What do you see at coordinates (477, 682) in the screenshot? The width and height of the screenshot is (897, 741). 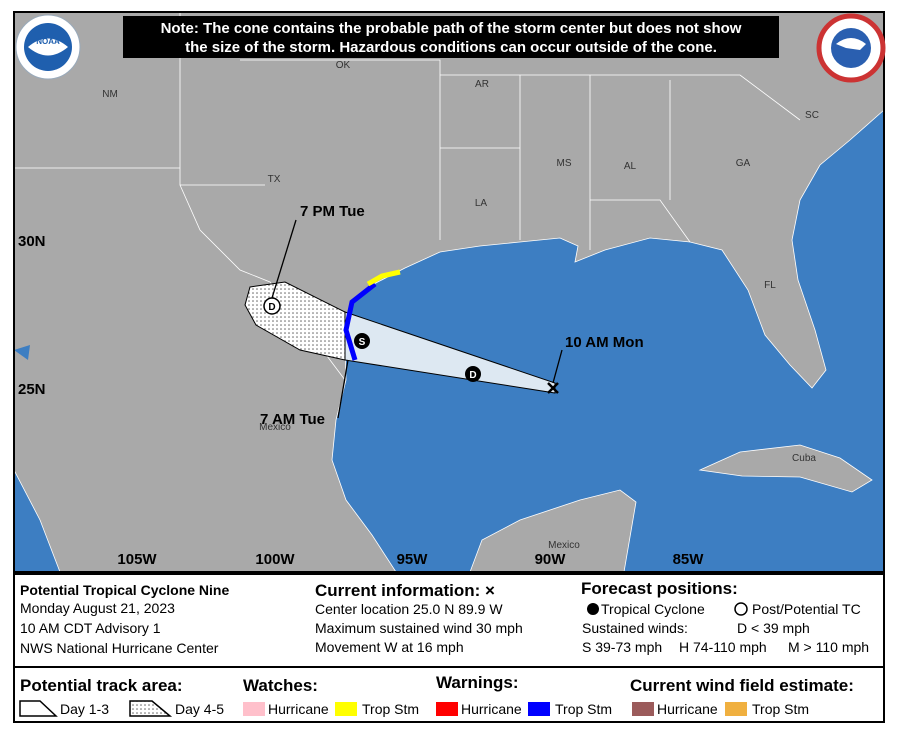 I see `warnings-title: Warnings:` at bounding box center [477, 682].